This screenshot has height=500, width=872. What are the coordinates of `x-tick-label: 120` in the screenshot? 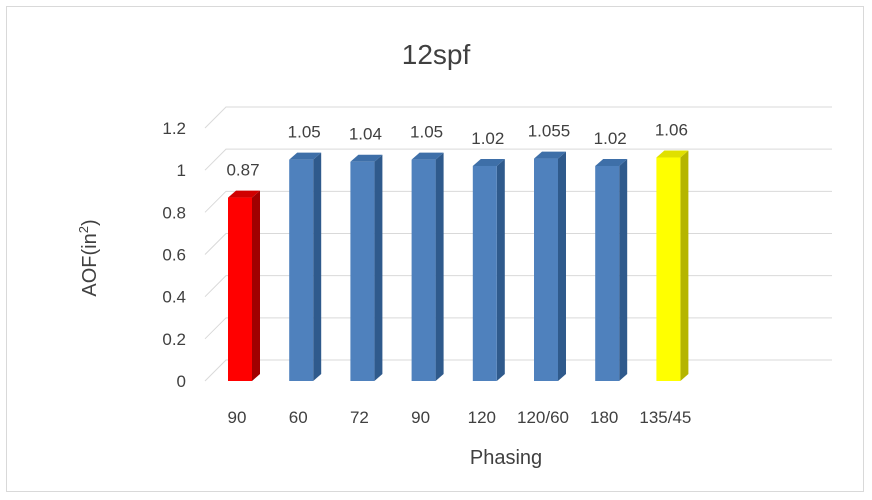 It's located at (482, 417).